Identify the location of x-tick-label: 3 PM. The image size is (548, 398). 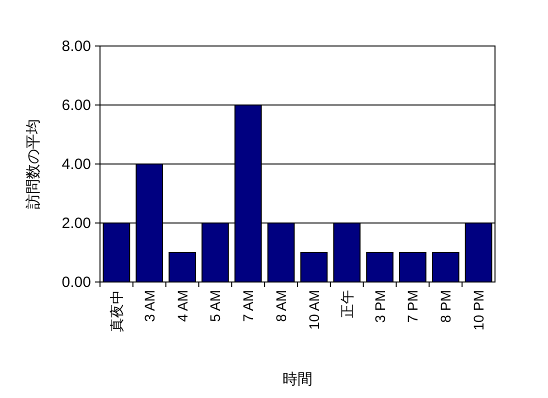
(380, 306).